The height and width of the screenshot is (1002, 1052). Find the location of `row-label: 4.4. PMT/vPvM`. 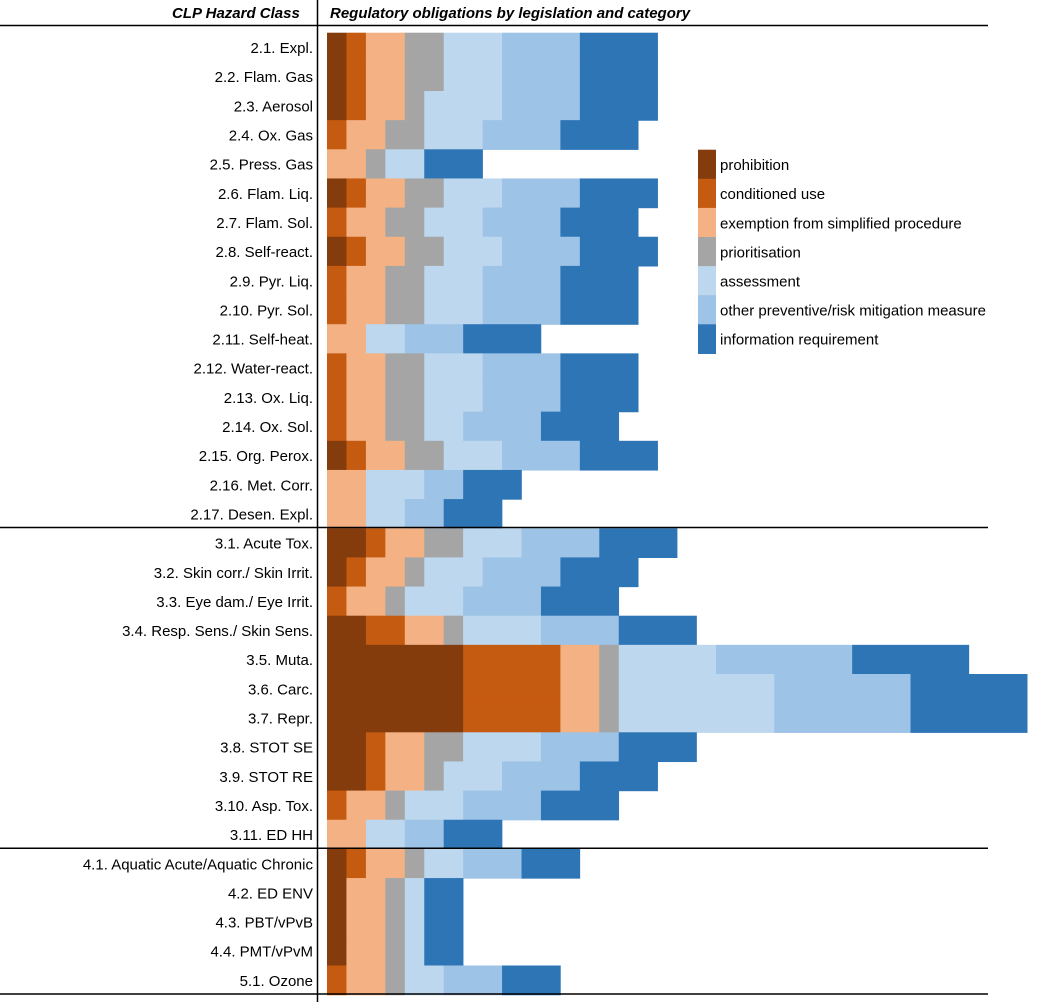

row-label: 4.4. PMT/vPvM is located at coordinates (261, 952).